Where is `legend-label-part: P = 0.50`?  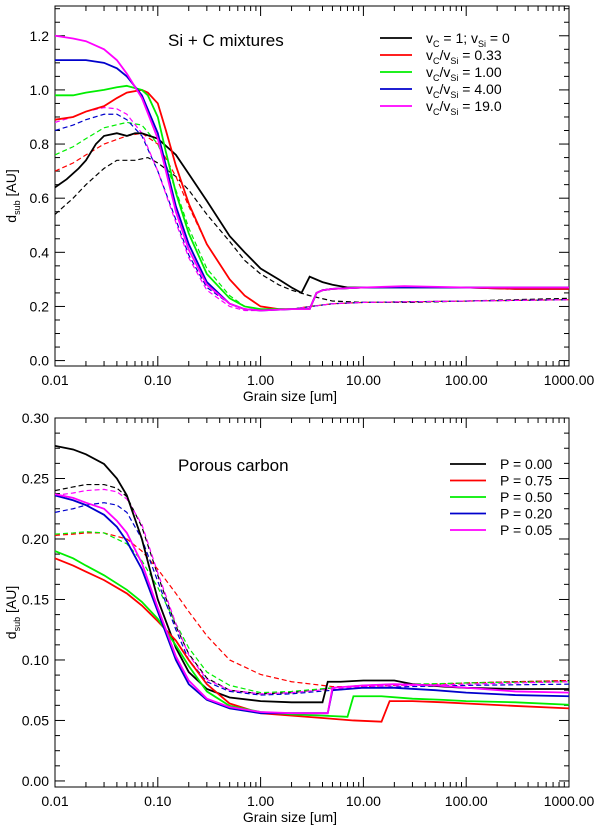 legend-label-part: P = 0.50 is located at coordinates (526, 497).